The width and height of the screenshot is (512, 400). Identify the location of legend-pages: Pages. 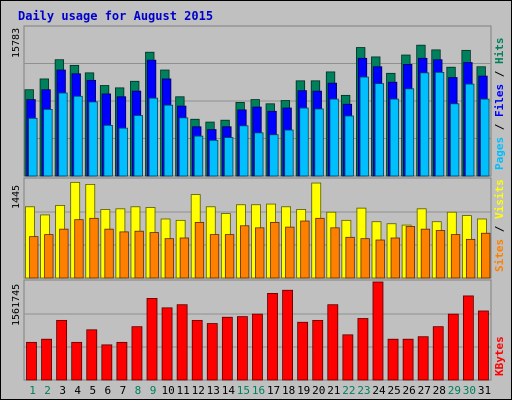
(499, 153).